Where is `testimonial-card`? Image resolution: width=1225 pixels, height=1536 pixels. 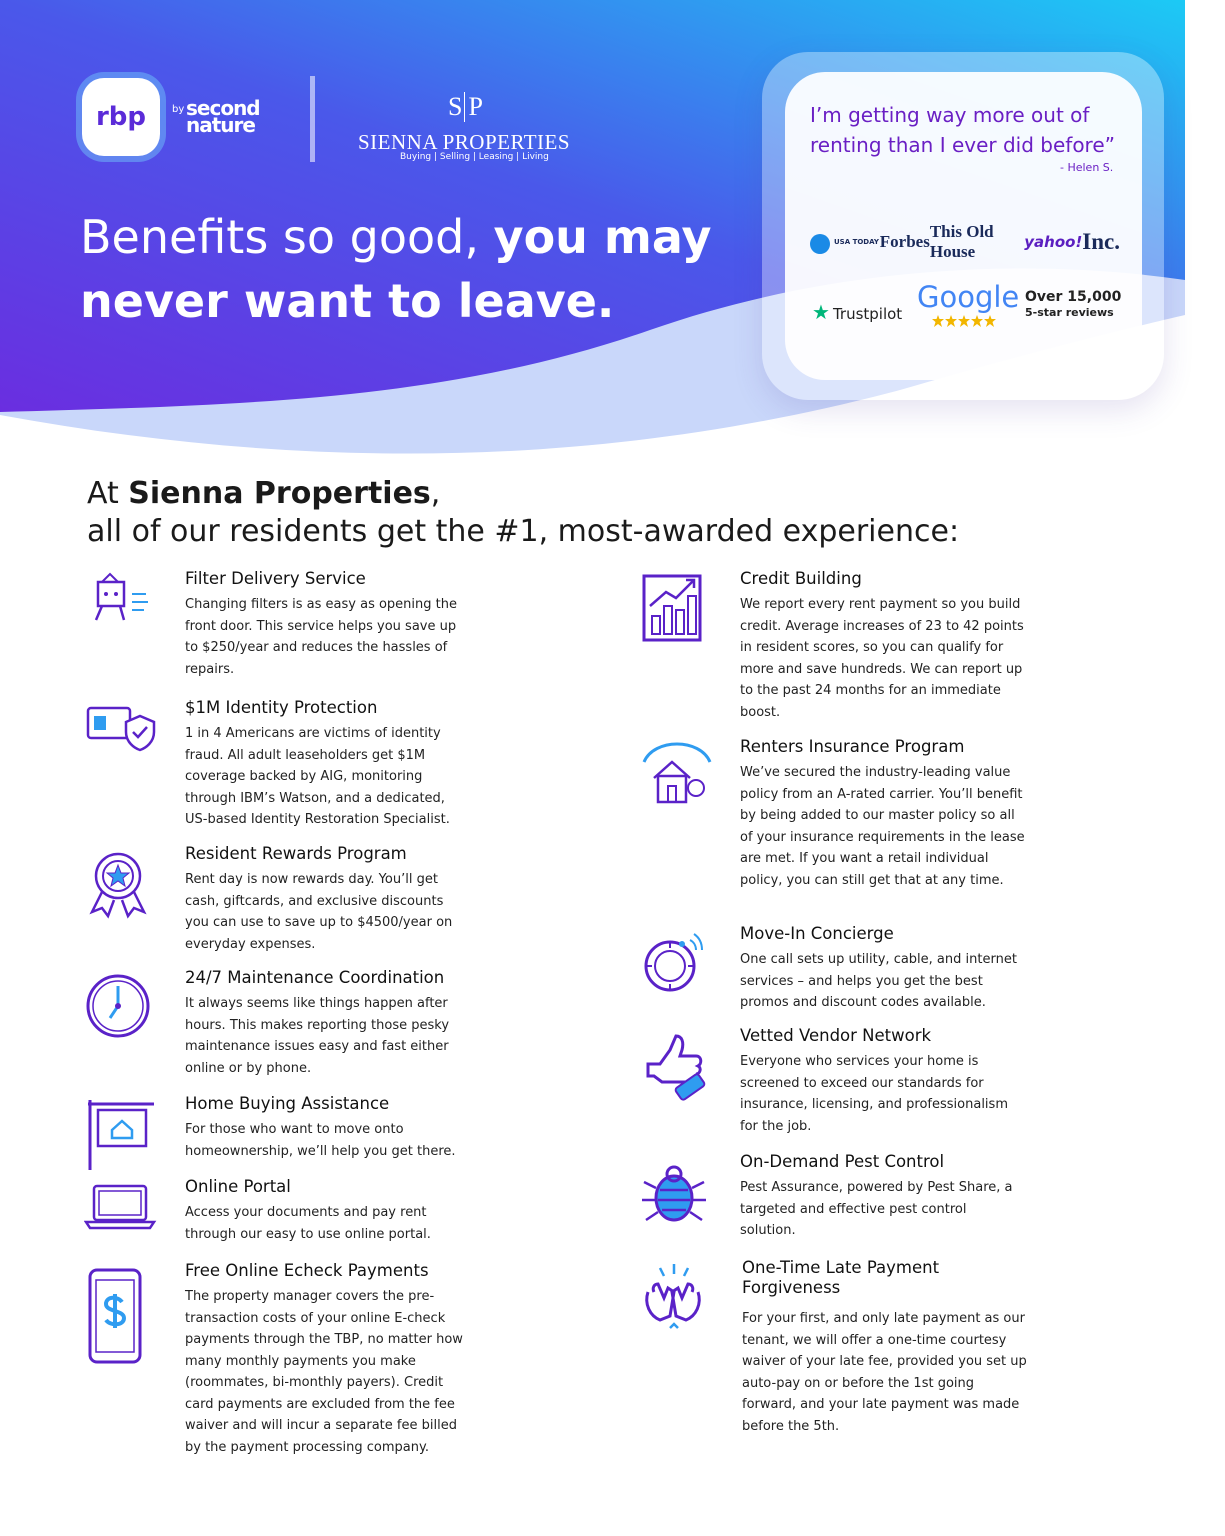
testimonial-card is located at coordinates (963, 226).